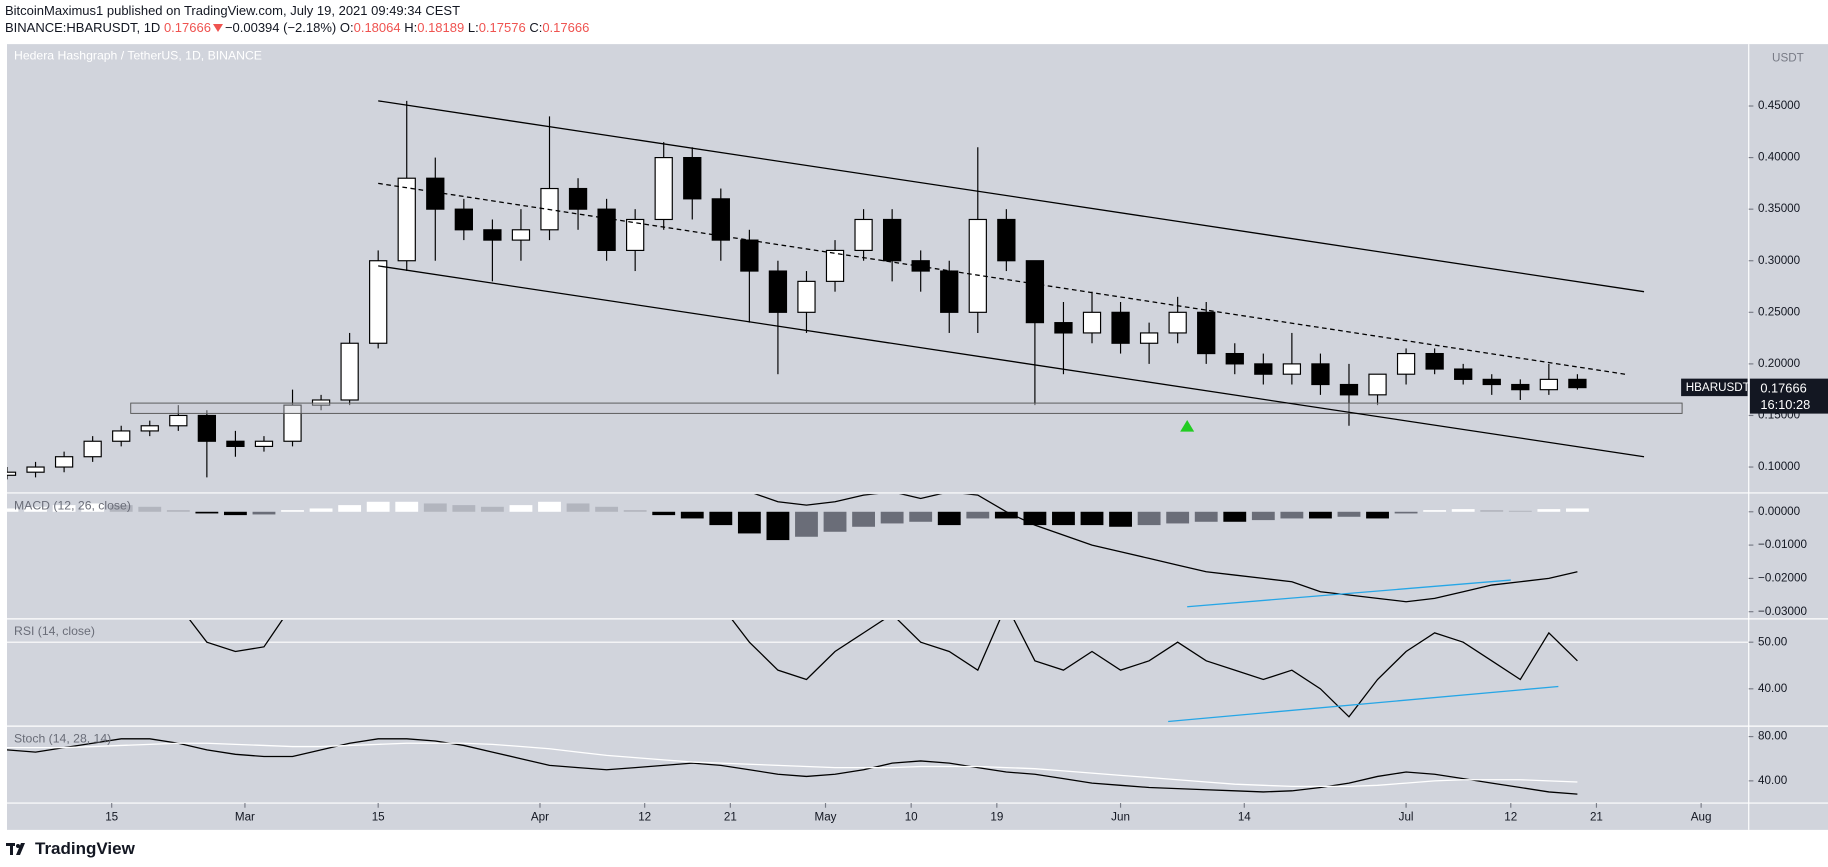 The image size is (1828, 867). Describe the element at coordinates (473, 27) in the screenshot. I see `ohlc-low-label: L:` at that location.